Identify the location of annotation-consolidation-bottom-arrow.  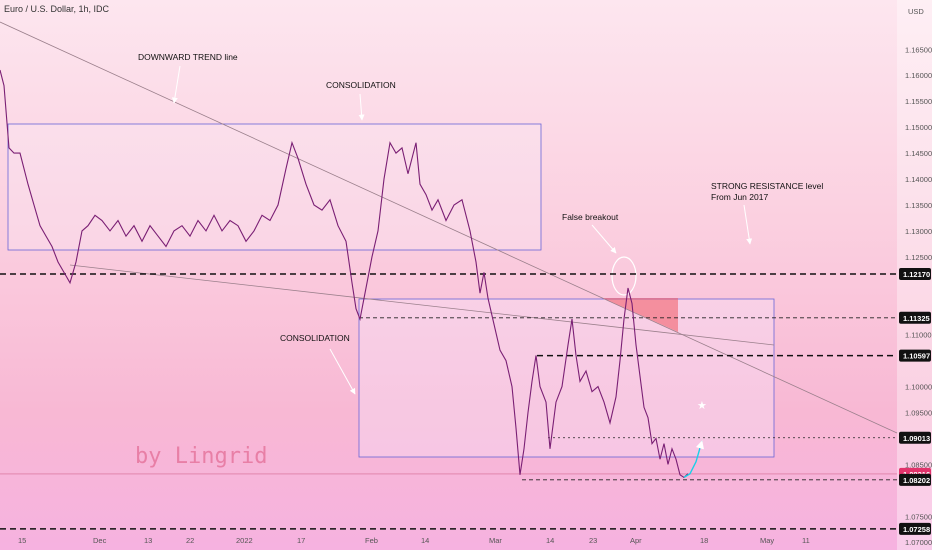
(342, 371).